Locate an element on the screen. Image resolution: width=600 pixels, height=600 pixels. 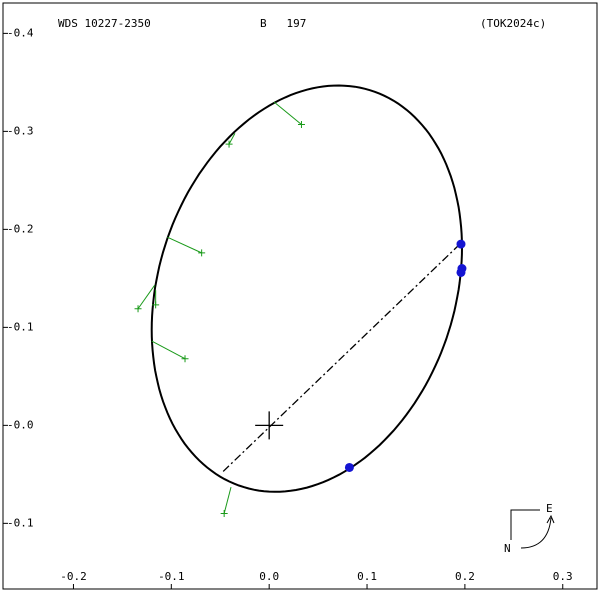
x-tick-label: -0.2 is located at coordinates (73, 576).